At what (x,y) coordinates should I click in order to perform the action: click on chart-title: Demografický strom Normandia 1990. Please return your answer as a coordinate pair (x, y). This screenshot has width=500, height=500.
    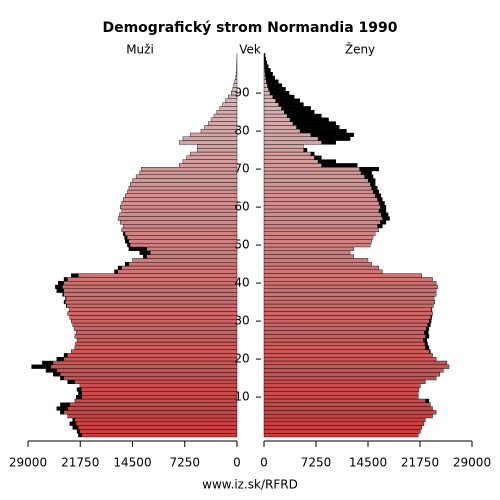
    Looking at the image, I should click on (249, 28).